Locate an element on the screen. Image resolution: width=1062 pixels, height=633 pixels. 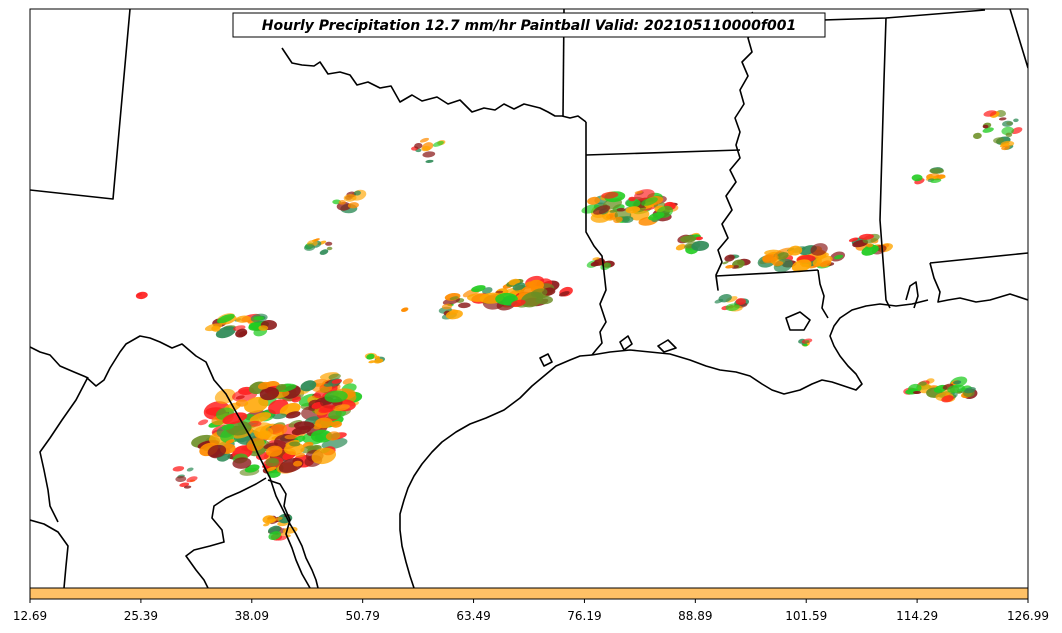
boundary-ms-al is located at coordinates (885, 163).